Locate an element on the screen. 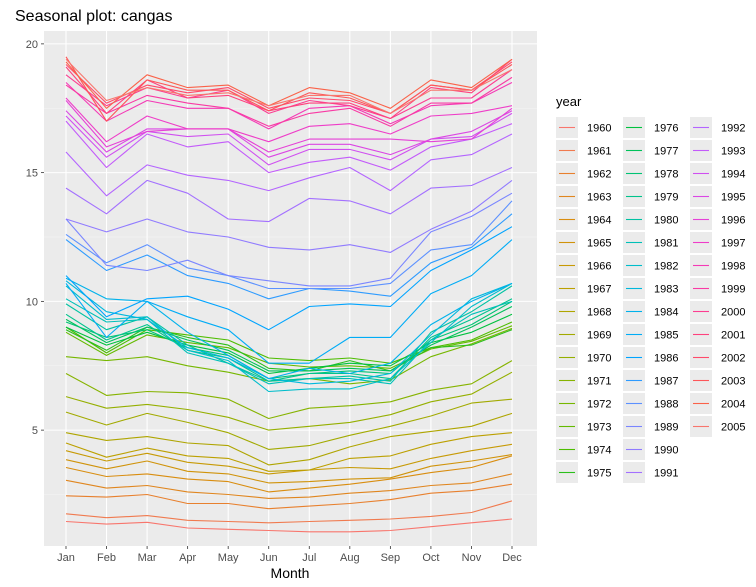 The image size is (756, 587). series-line-1996 is located at coordinates (289, 126).